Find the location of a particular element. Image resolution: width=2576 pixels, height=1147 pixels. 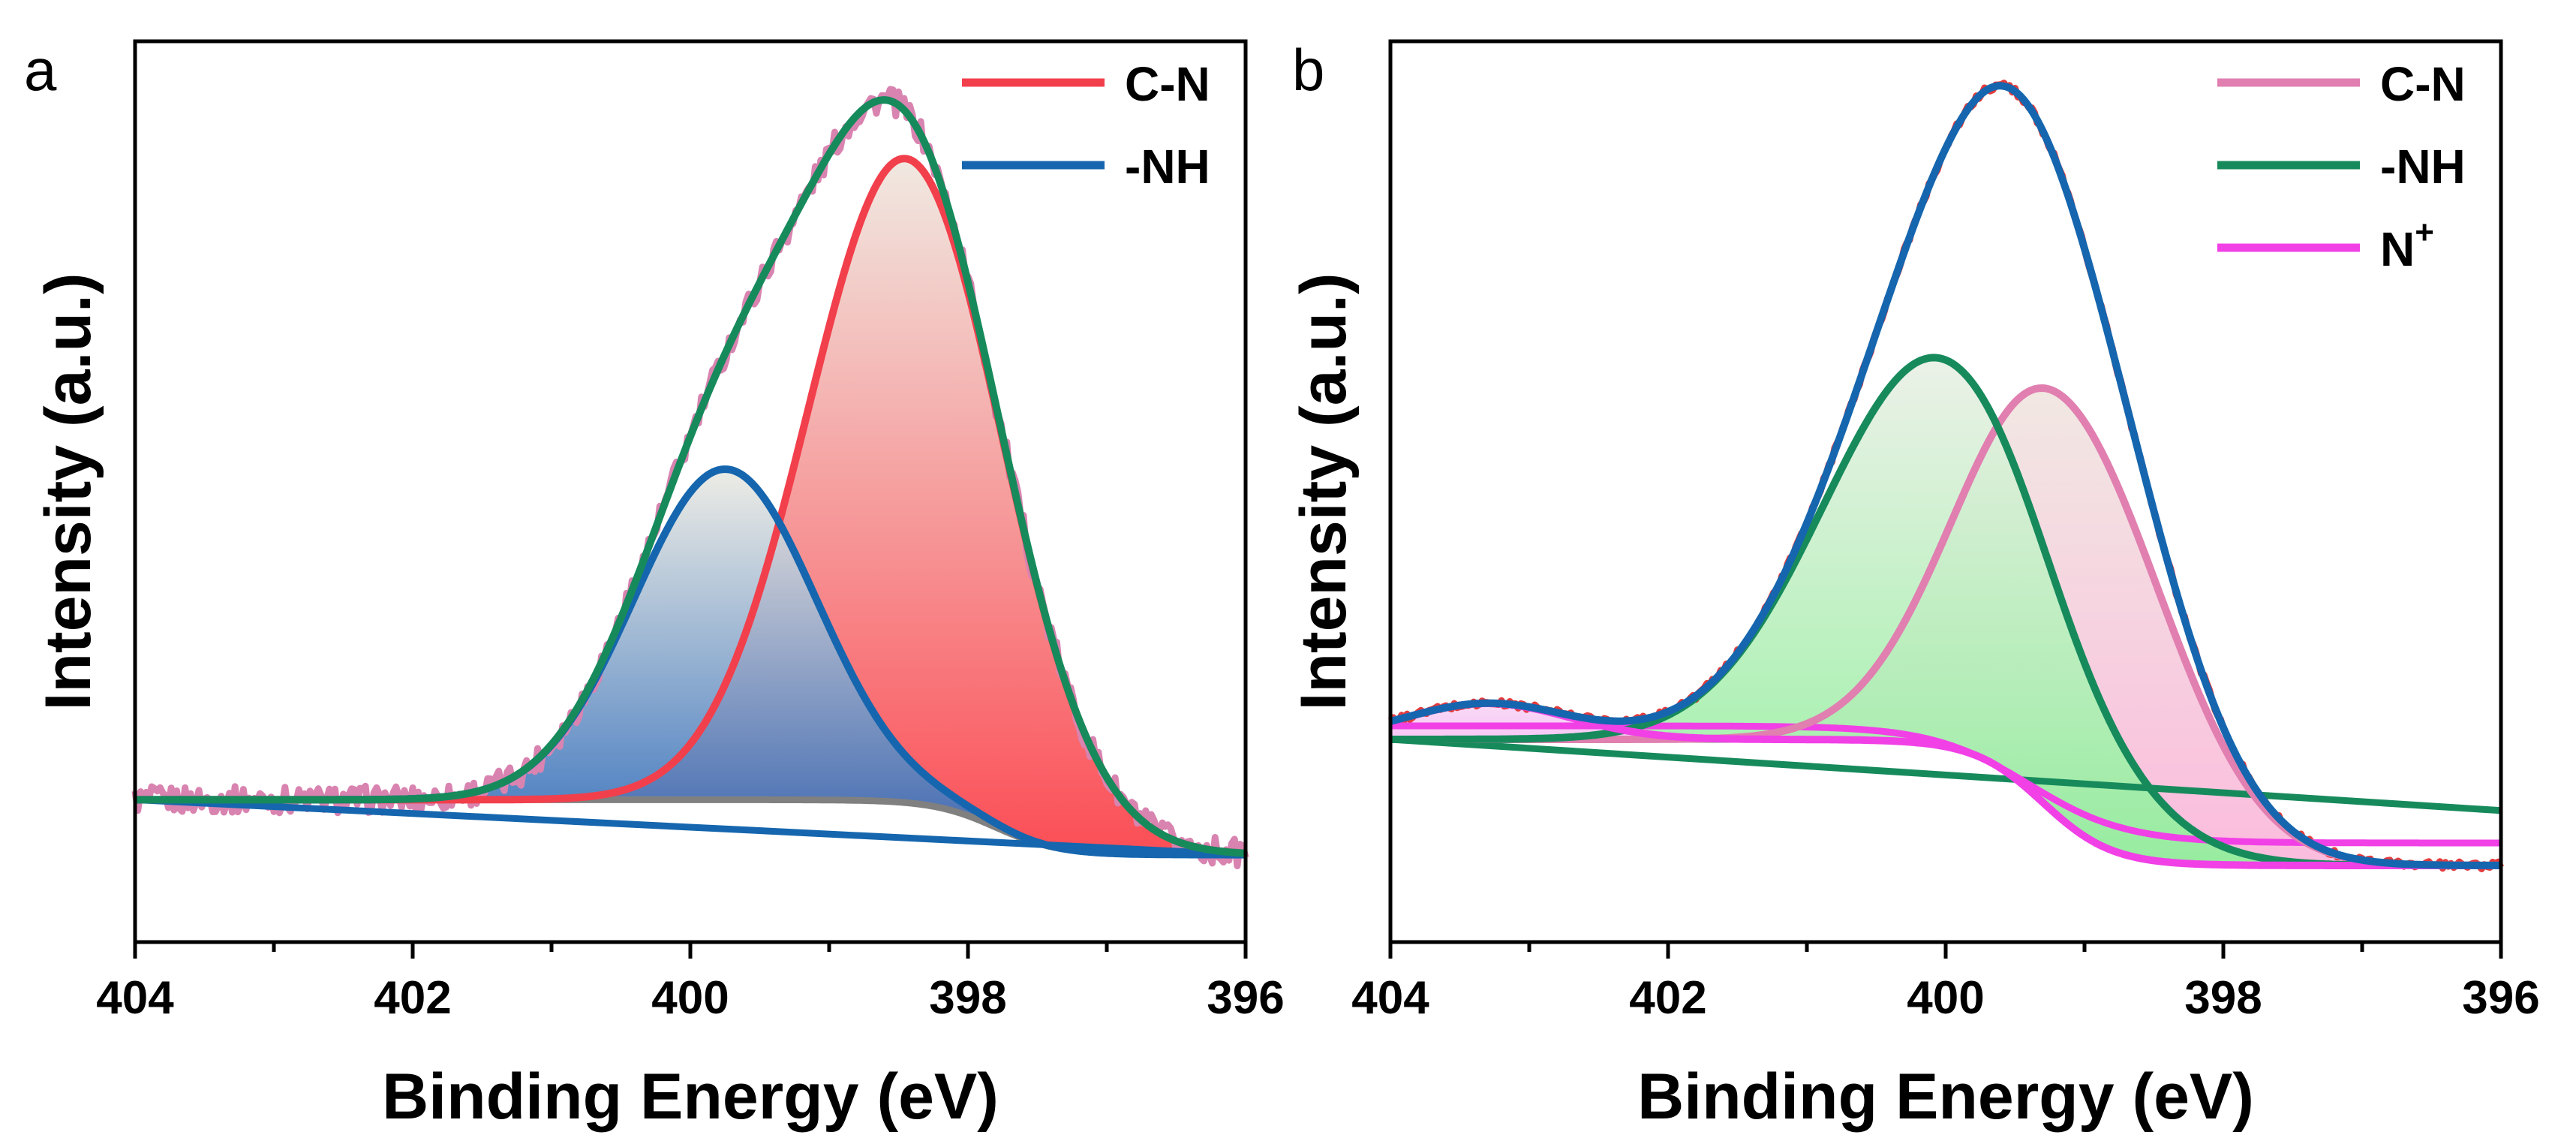

panel-letter-a: a is located at coordinates (40, 70).